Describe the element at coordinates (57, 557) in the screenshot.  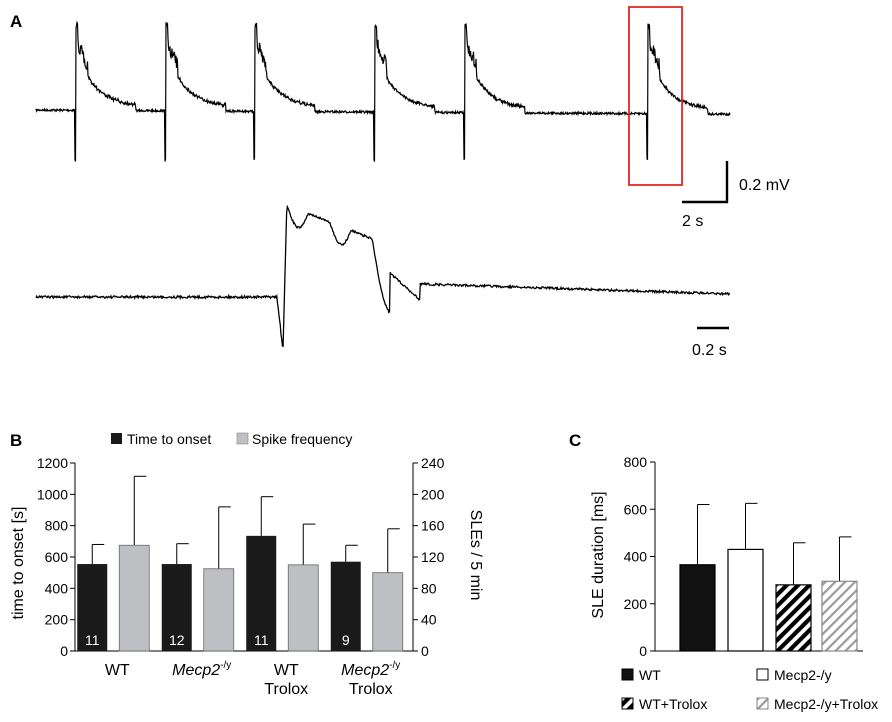
I see `b-left-tick-label: 600` at that location.